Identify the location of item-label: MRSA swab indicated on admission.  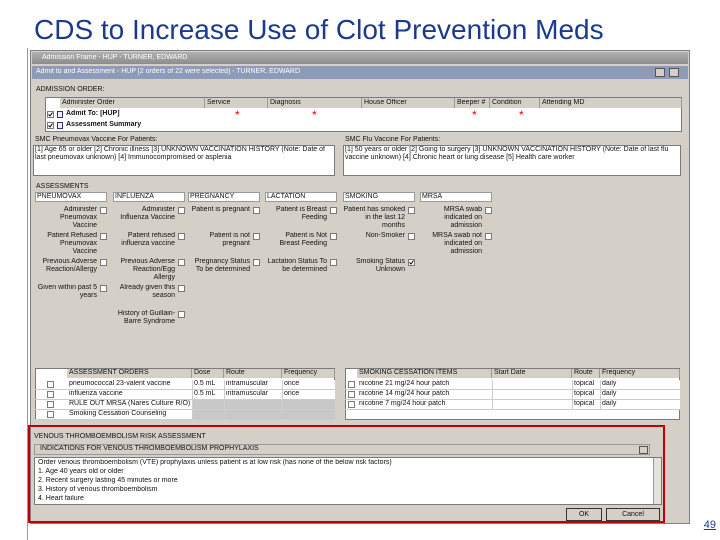
(462, 217).